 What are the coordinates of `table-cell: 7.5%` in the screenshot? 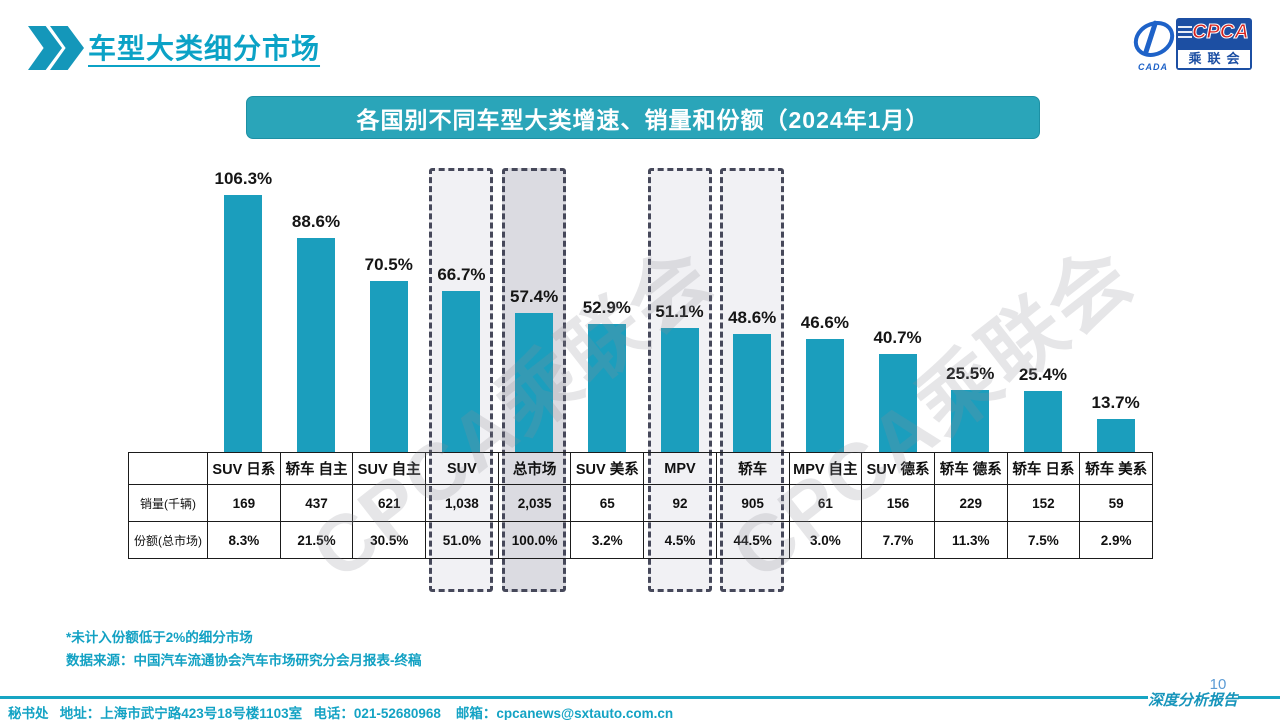 It's located at (1043, 540).